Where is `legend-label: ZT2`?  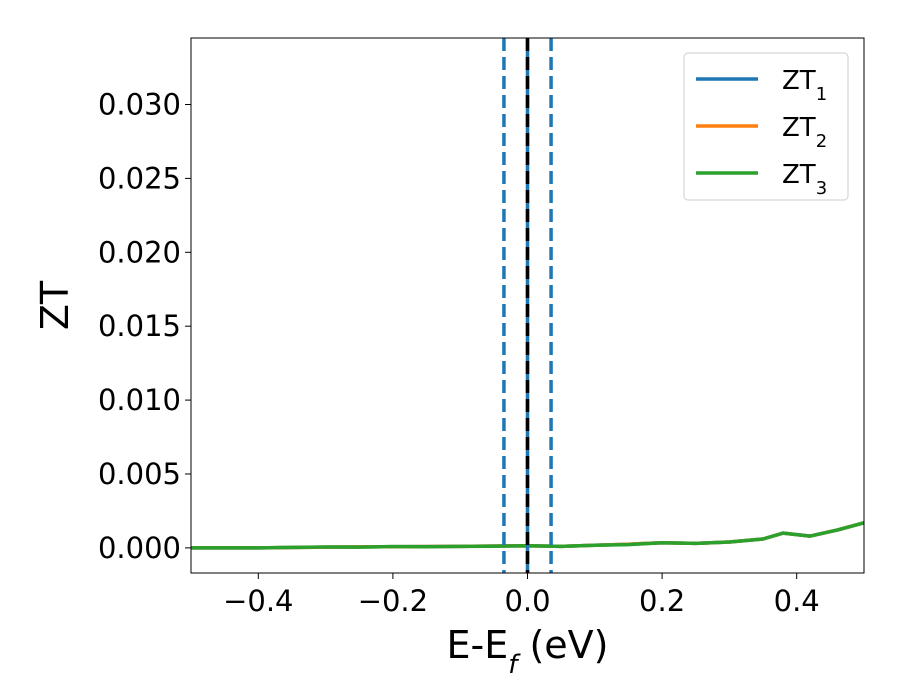
legend-label: ZT2 is located at coordinates (804, 132).